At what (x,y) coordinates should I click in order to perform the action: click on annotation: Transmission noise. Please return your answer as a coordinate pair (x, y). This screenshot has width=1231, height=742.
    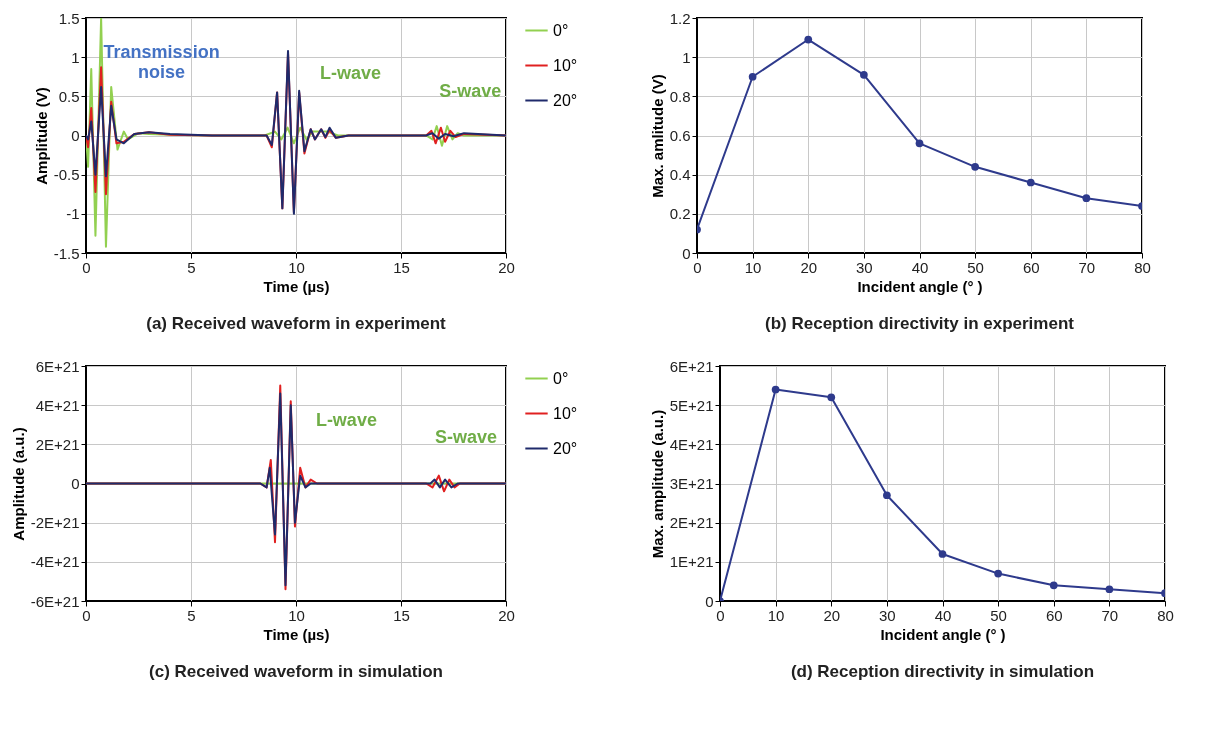
    Looking at the image, I should click on (161, 62).